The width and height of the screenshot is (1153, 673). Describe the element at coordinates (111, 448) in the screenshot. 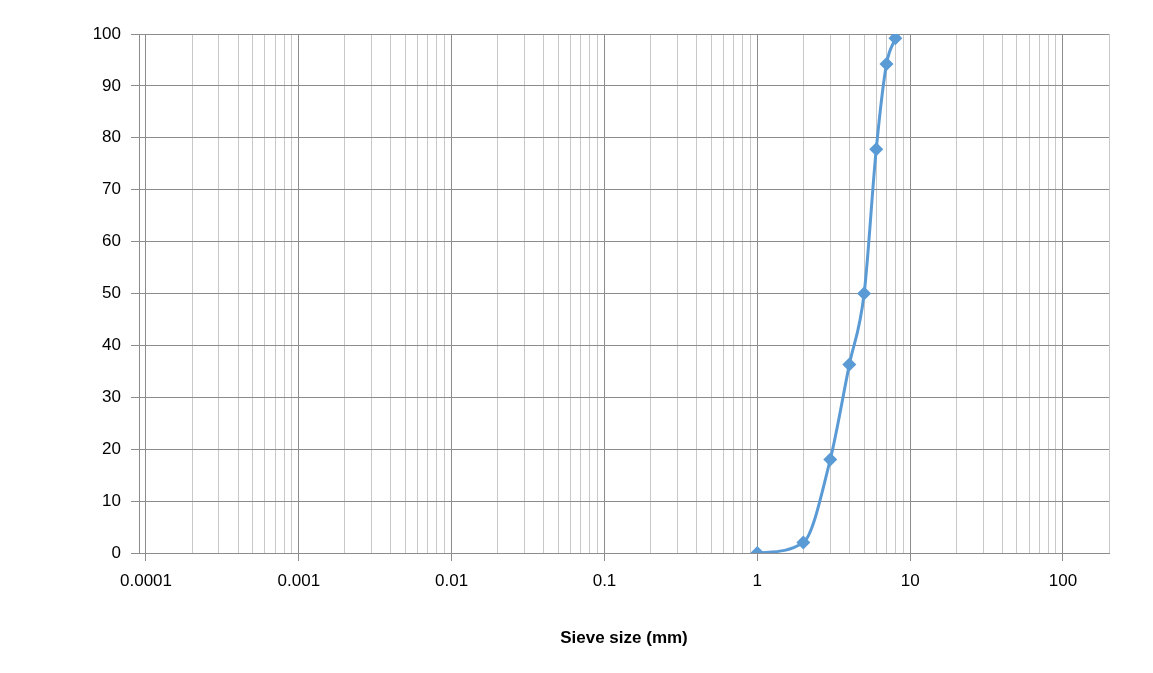

I see `y-tick-label: 20` at that location.